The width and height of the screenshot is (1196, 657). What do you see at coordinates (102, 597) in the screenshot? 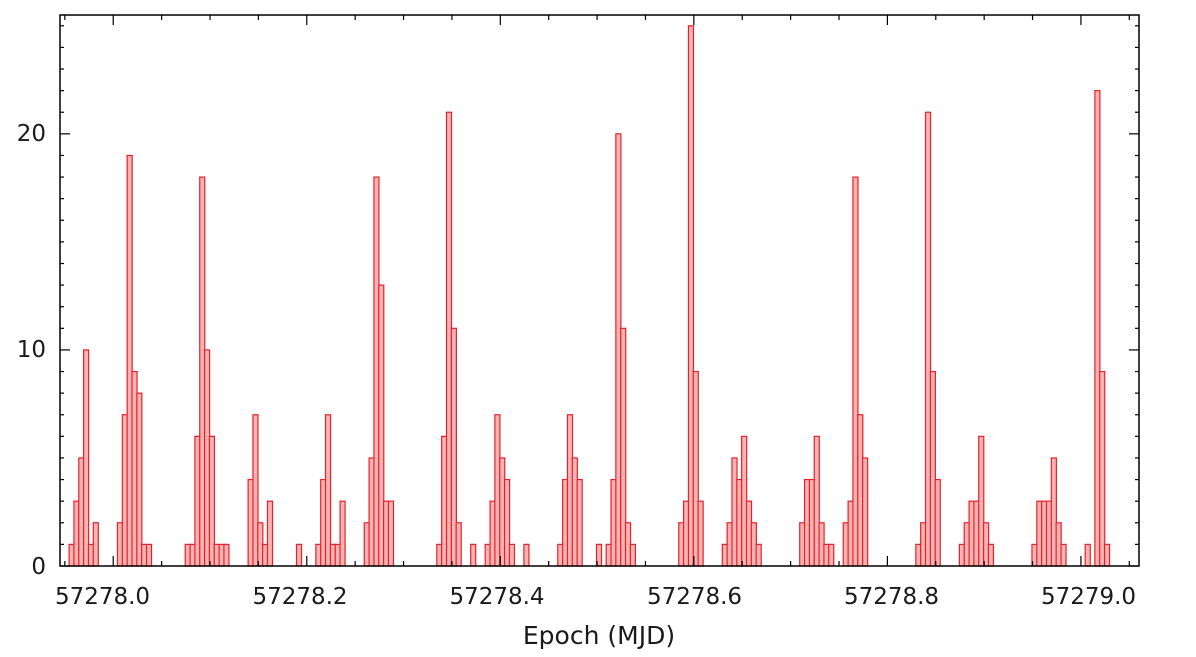
I see `x-tick-label: 57278.0` at bounding box center [102, 597].